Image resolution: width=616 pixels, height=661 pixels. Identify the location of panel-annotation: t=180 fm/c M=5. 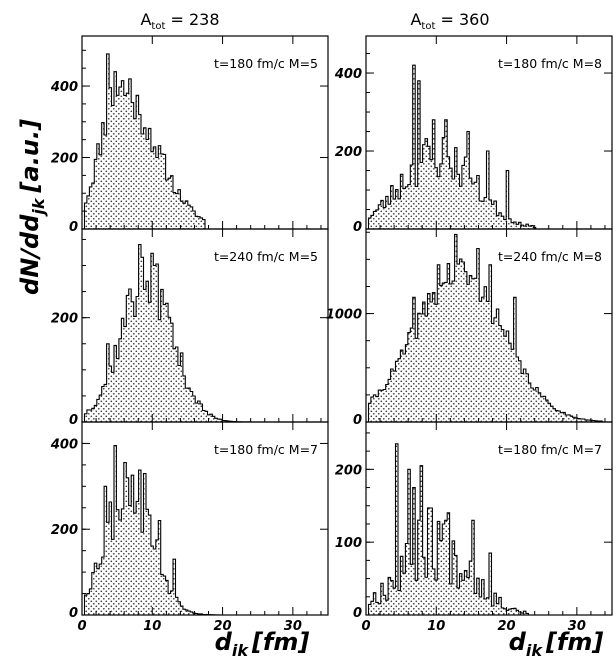
(266, 63).